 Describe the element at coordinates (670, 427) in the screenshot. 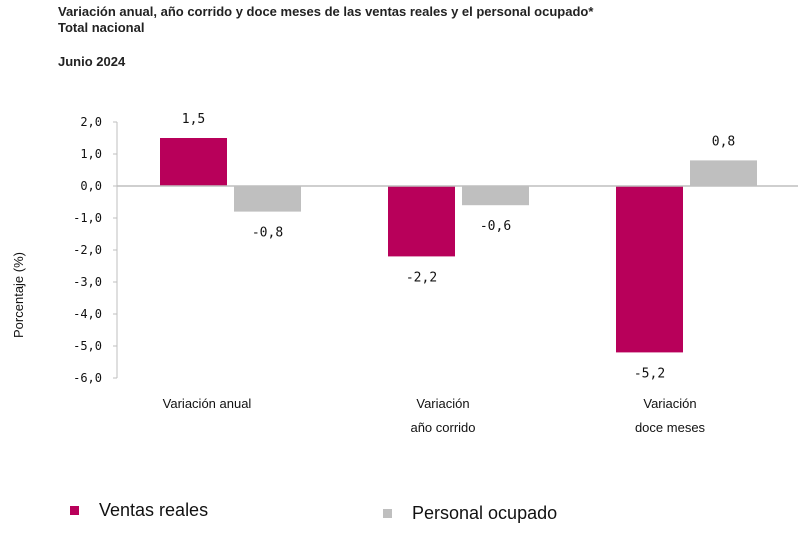

I see `category-label-line2: doce meses` at that location.